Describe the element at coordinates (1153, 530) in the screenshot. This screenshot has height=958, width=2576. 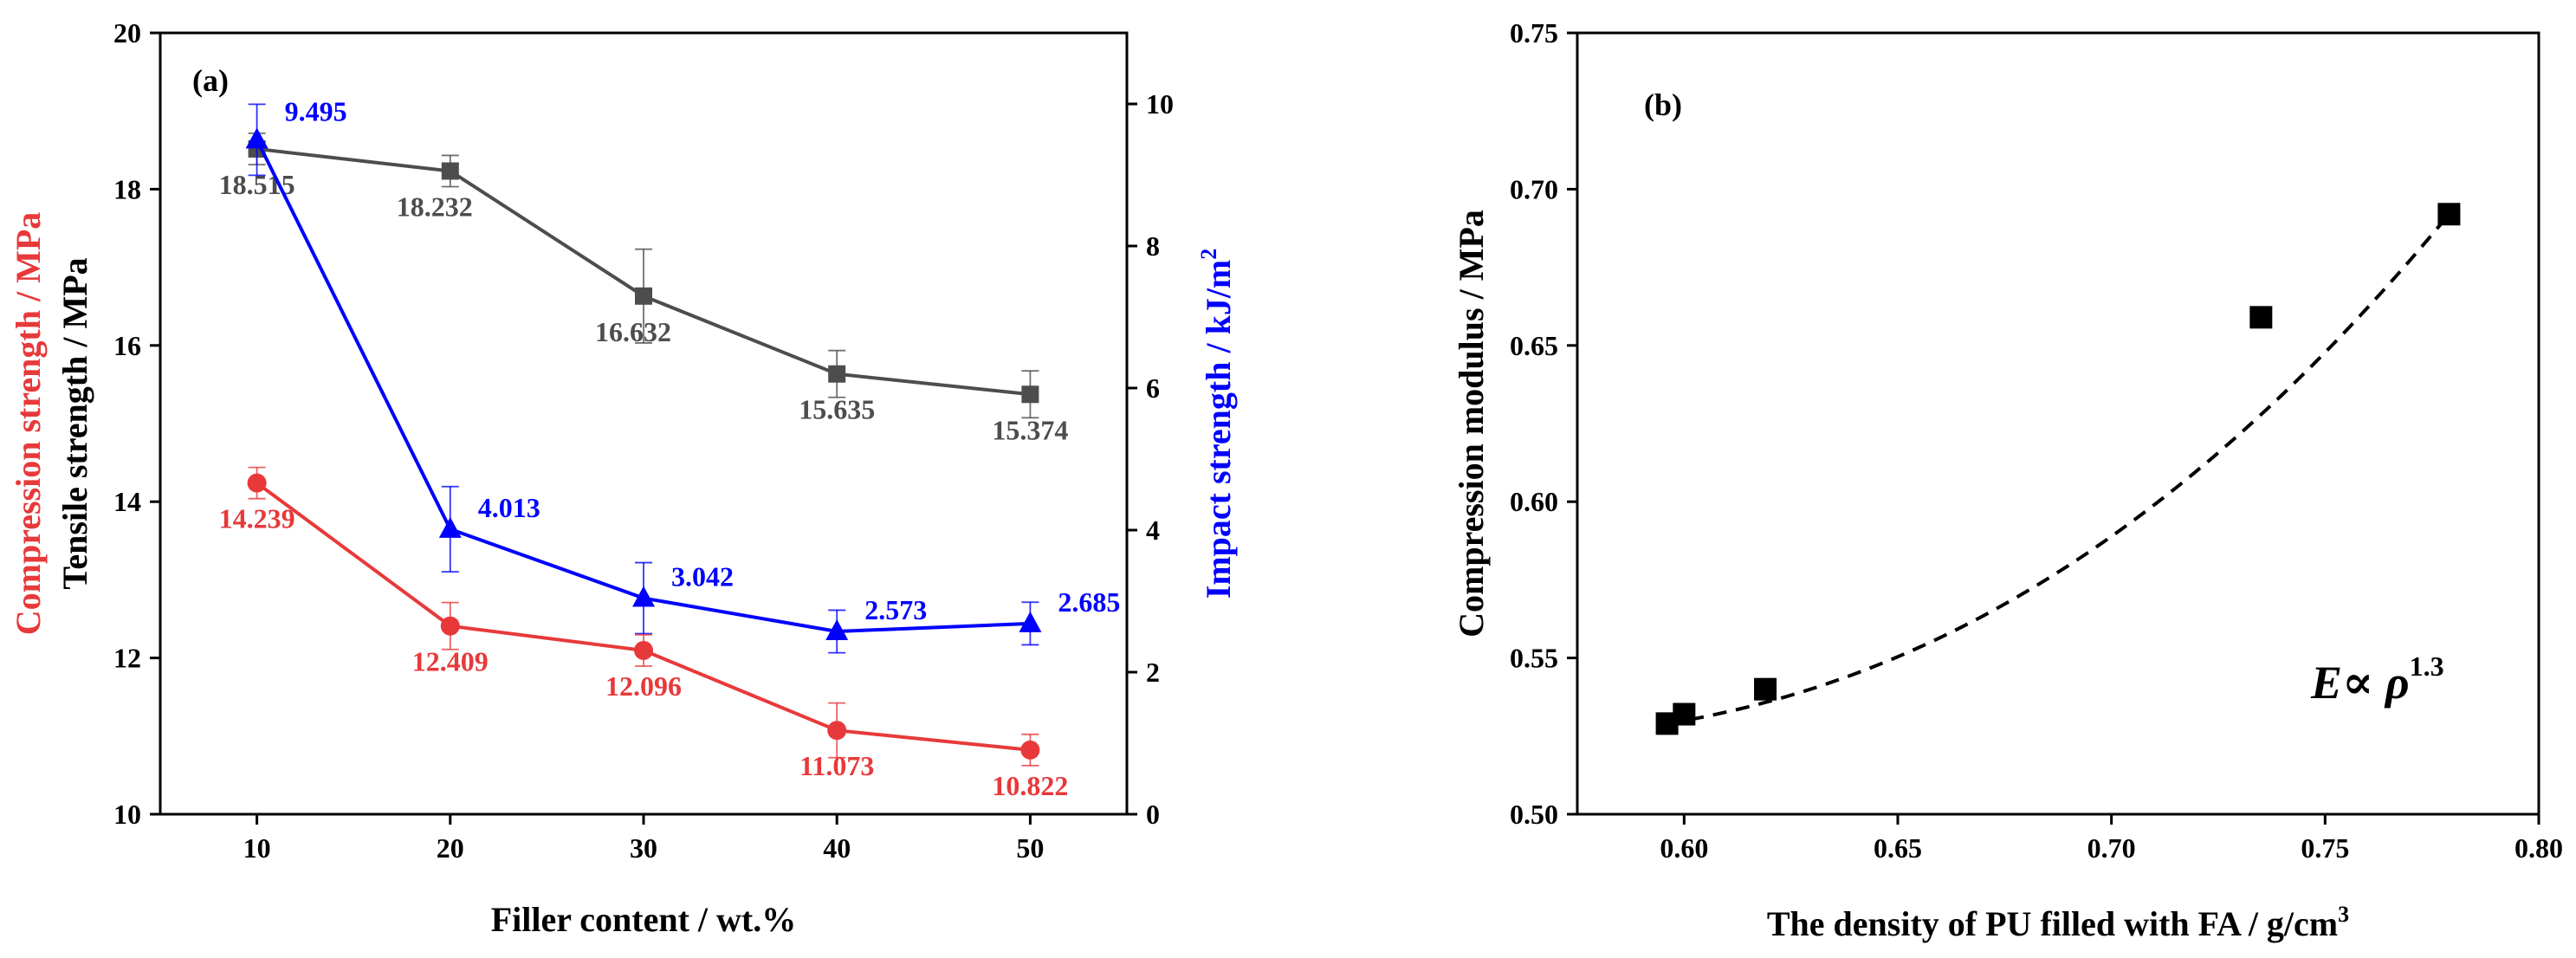
I see `right-y-tick-label: 4` at that location.